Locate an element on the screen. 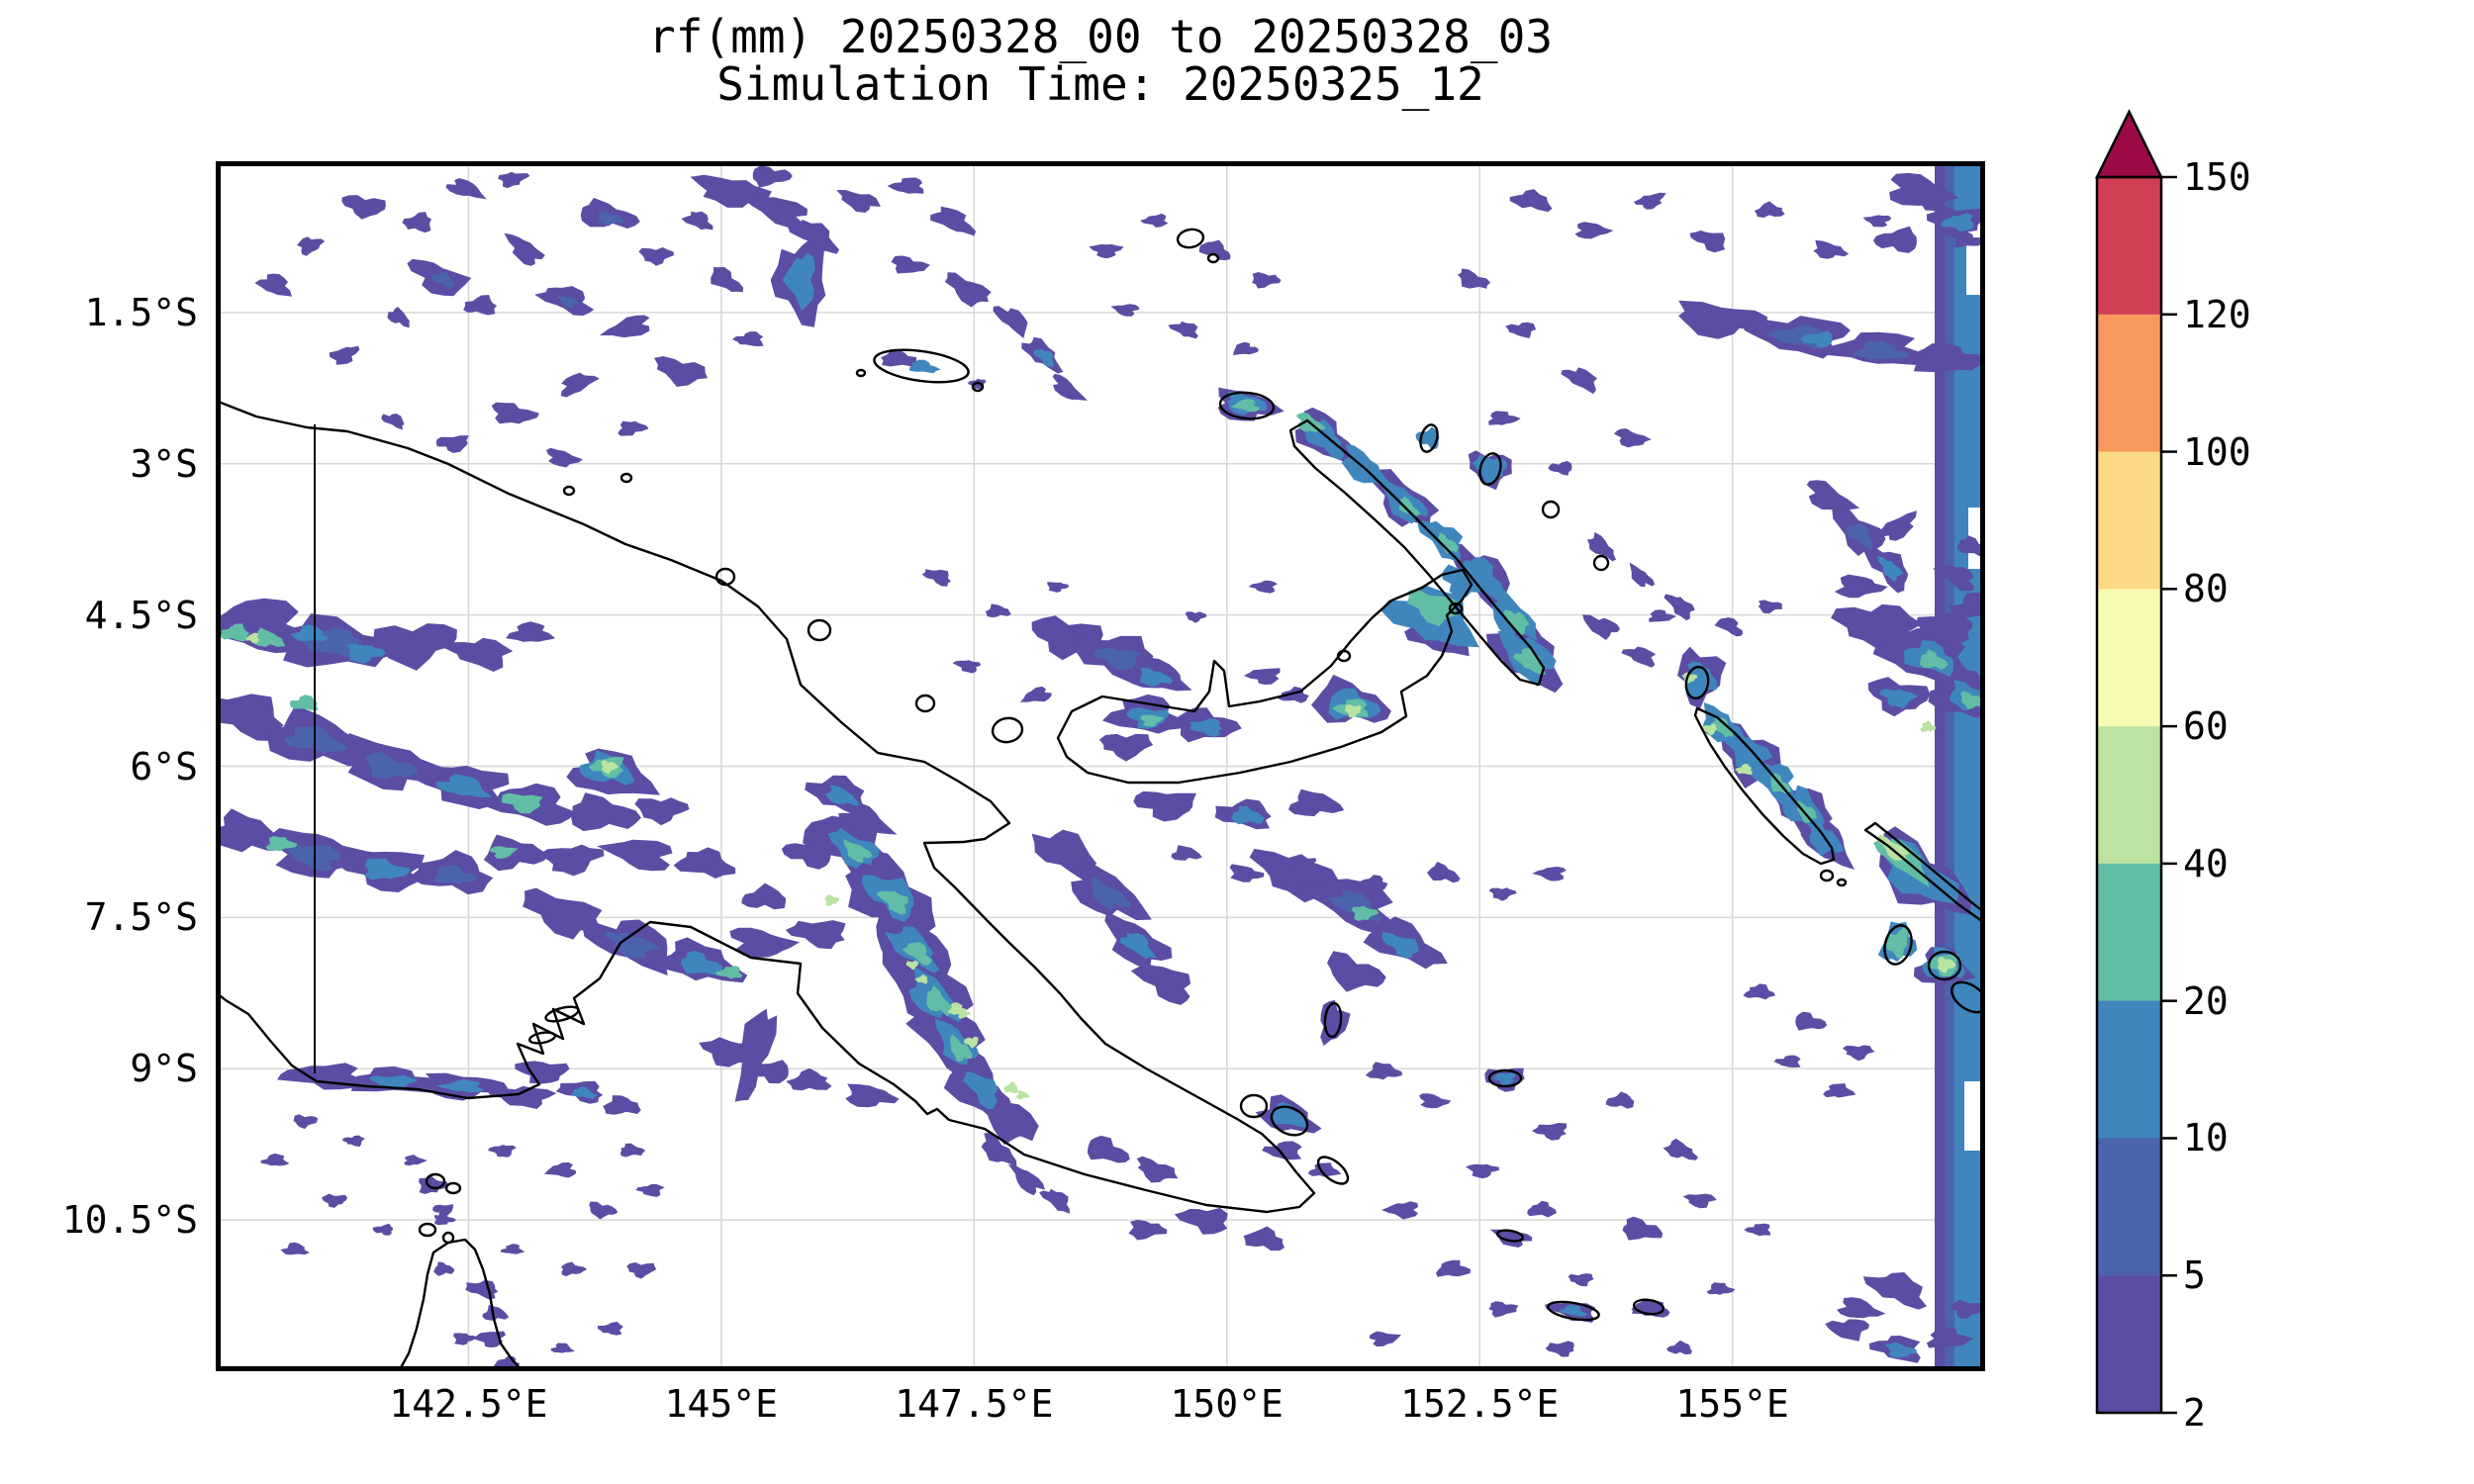  x-tick-label: 145°E is located at coordinates (722, 1404).